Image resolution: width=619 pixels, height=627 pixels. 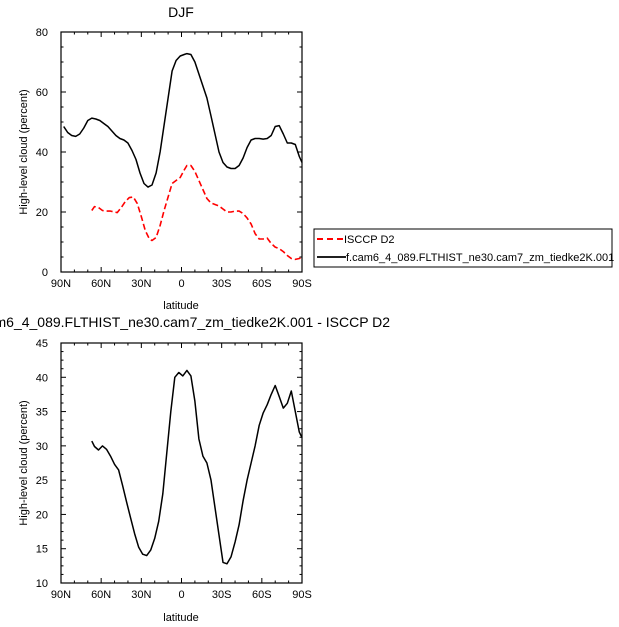 What do you see at coordinates (42, 550) in the screenshot?
I see `panel-2-ytick-label: 15` at bounding box center [42, 550].